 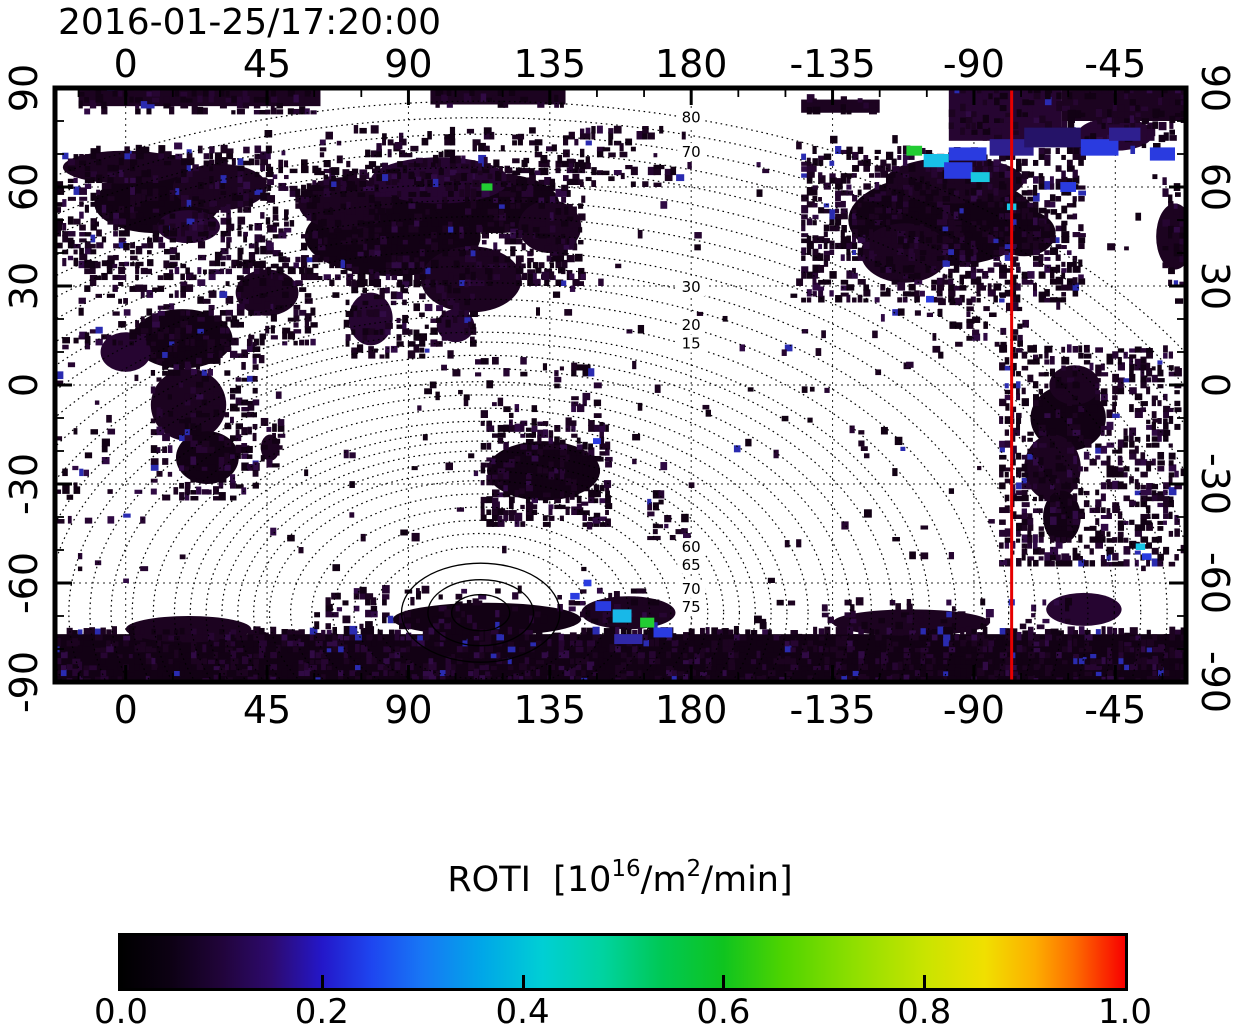 I want to click on contour-label: 20, so click(x=691, y=325).